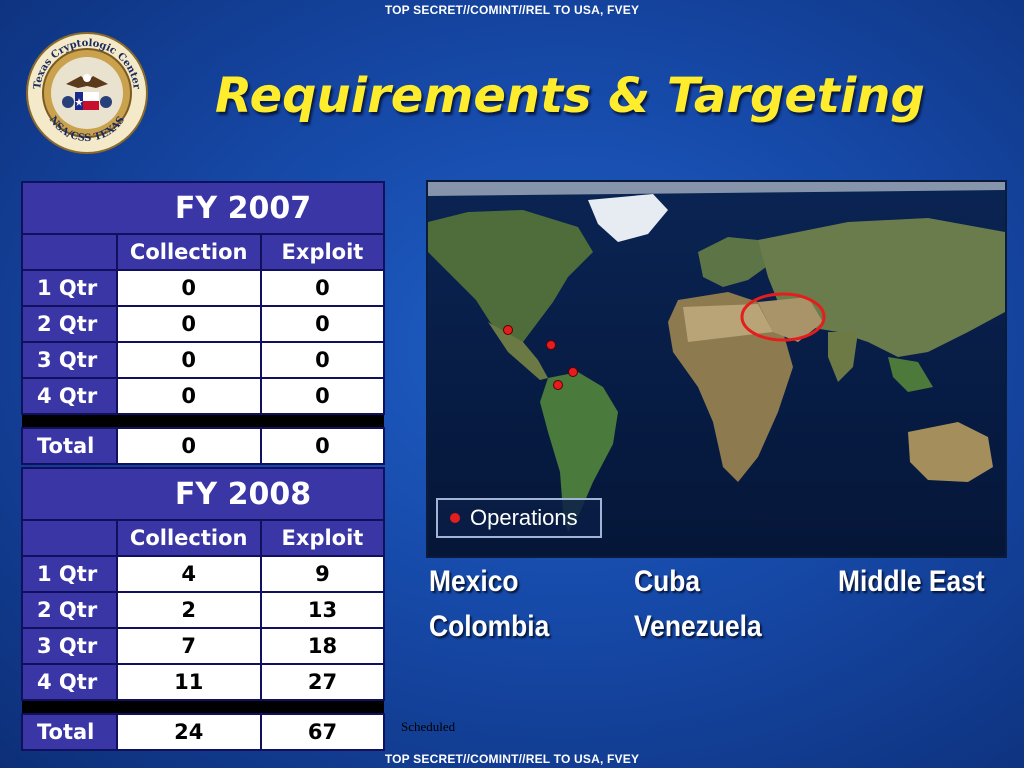  I want to click on total-collection-cell: 0, so click(188, 446).